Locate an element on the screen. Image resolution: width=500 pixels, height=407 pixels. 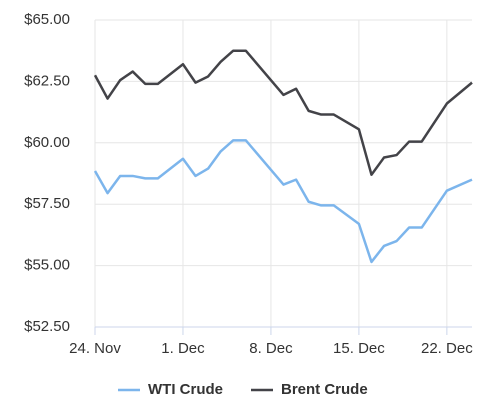
x-tick-label: 15. Dec is located at coordinates (359, 348).